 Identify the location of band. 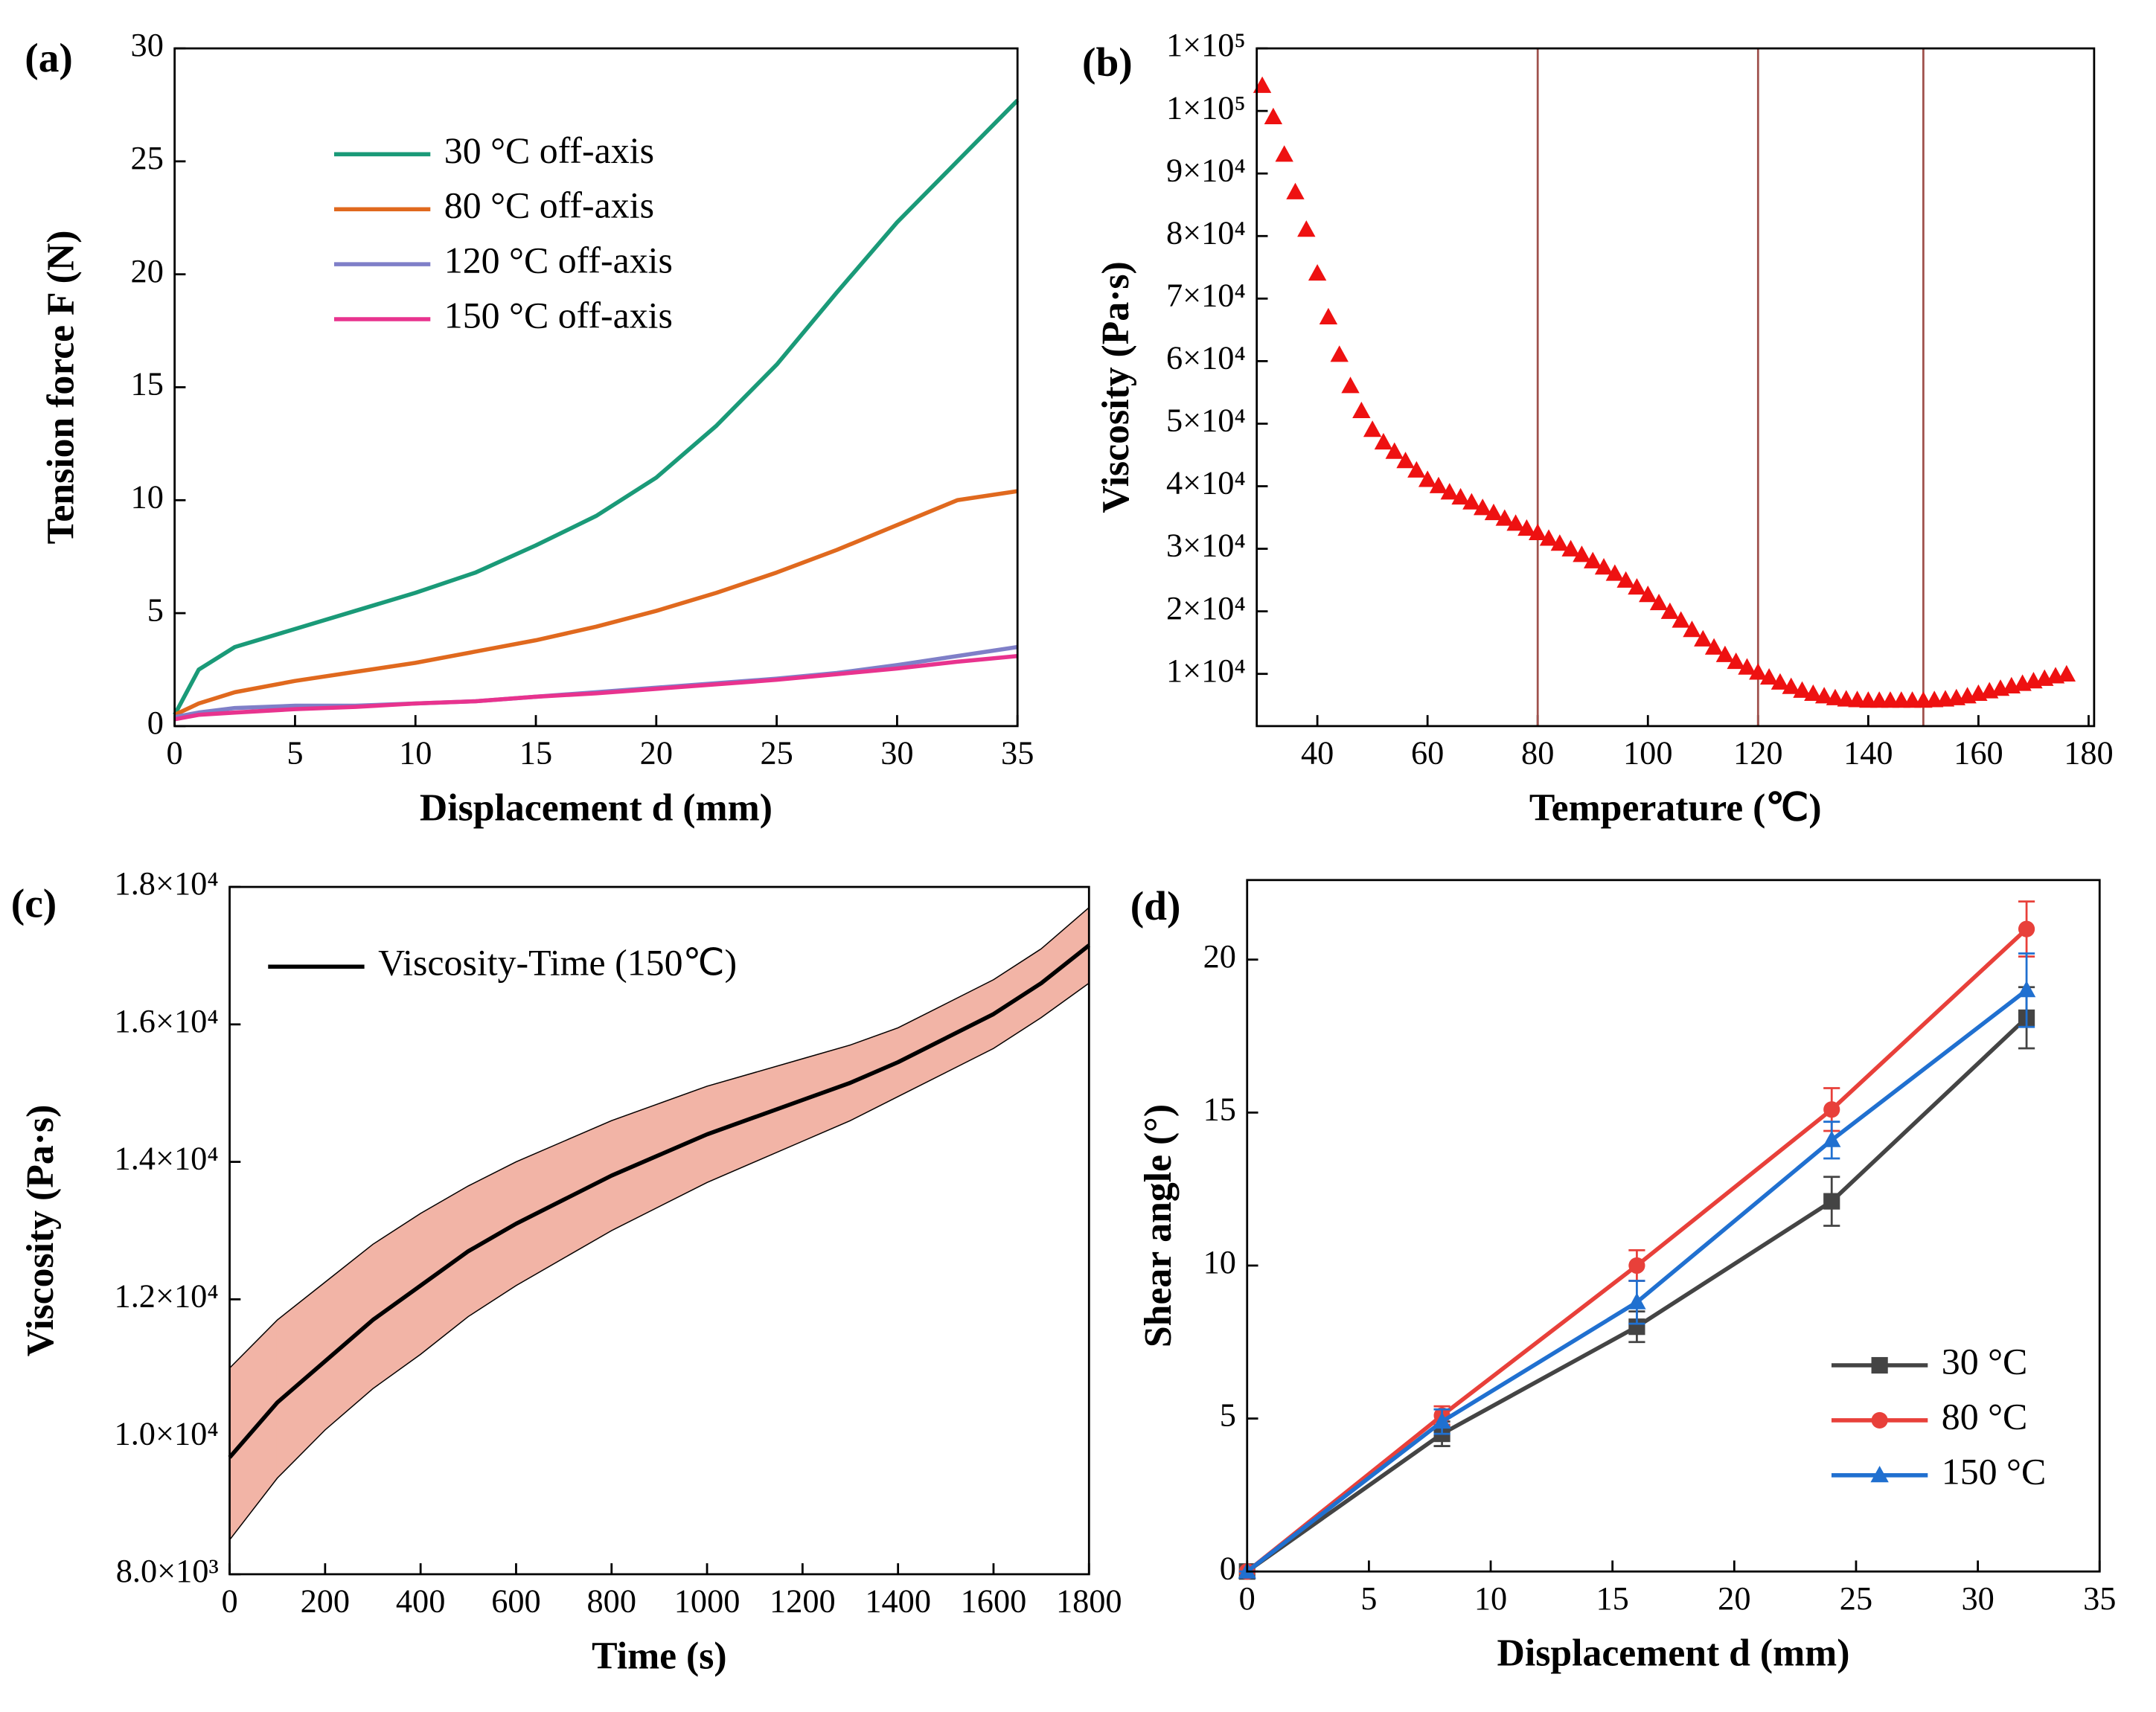
(349, 1337).